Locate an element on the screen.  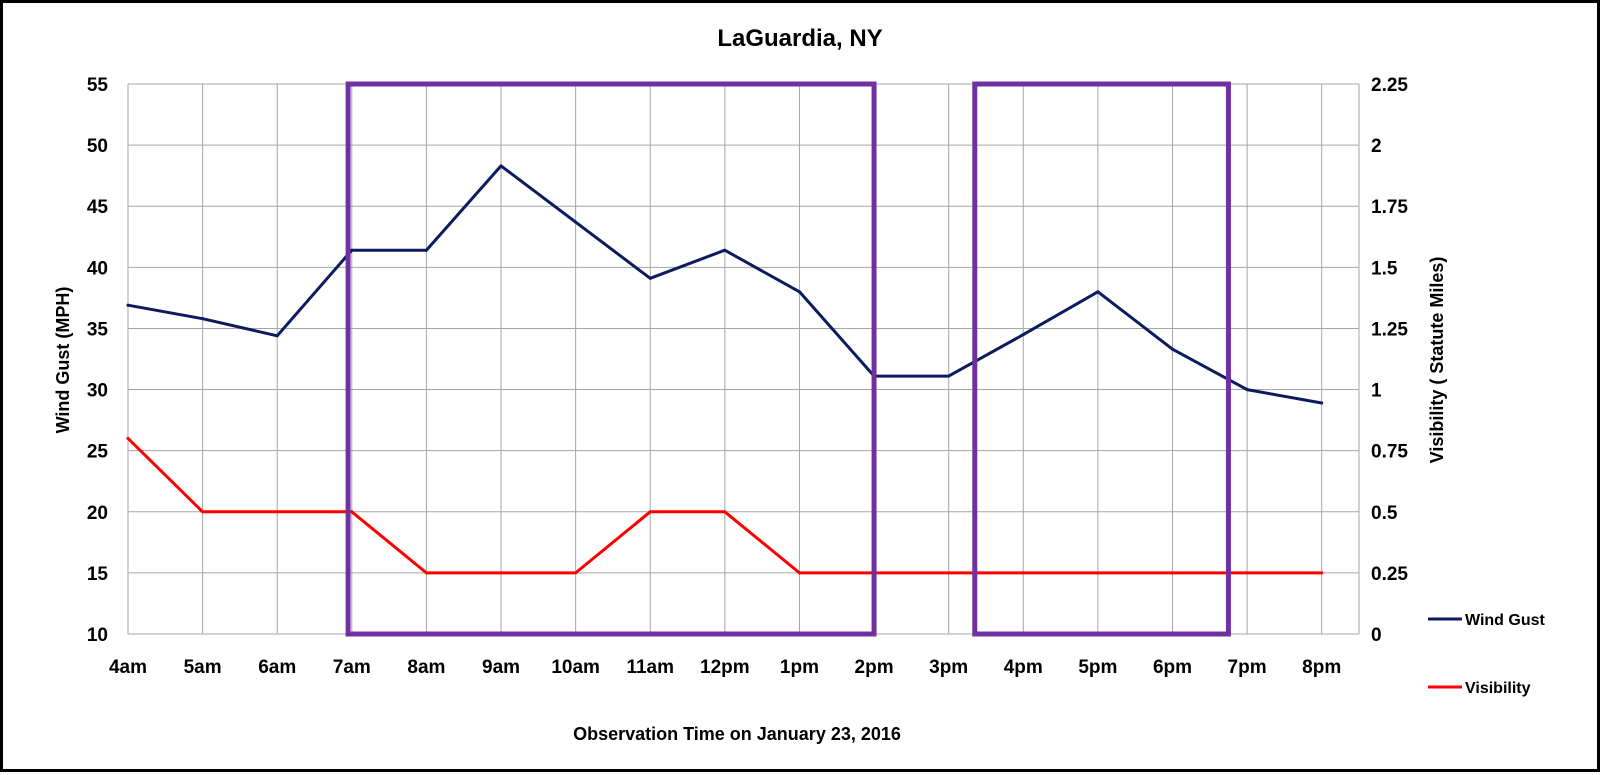
y2-tick-label: 1.5 is located at coordinates (1384, 268).